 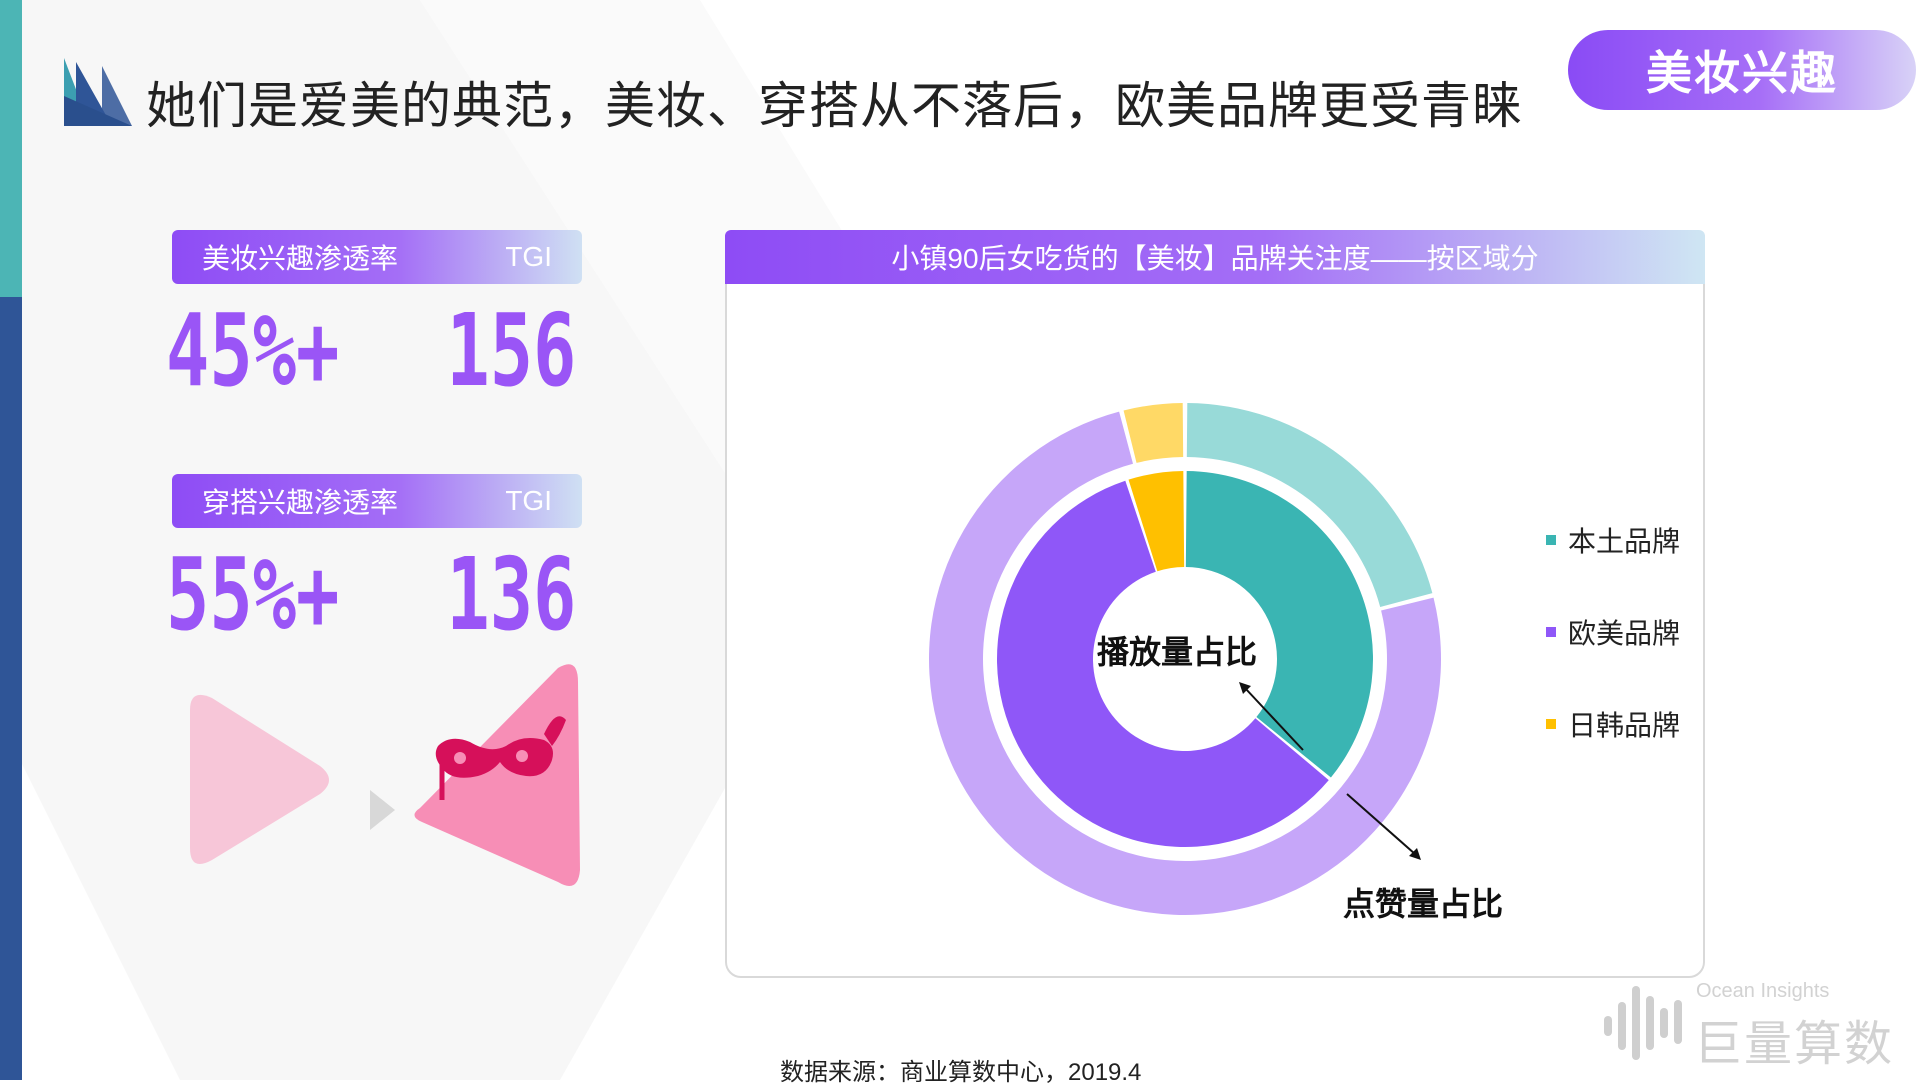 I want to click on tgi-value: 156, so click(x=511, y=350).